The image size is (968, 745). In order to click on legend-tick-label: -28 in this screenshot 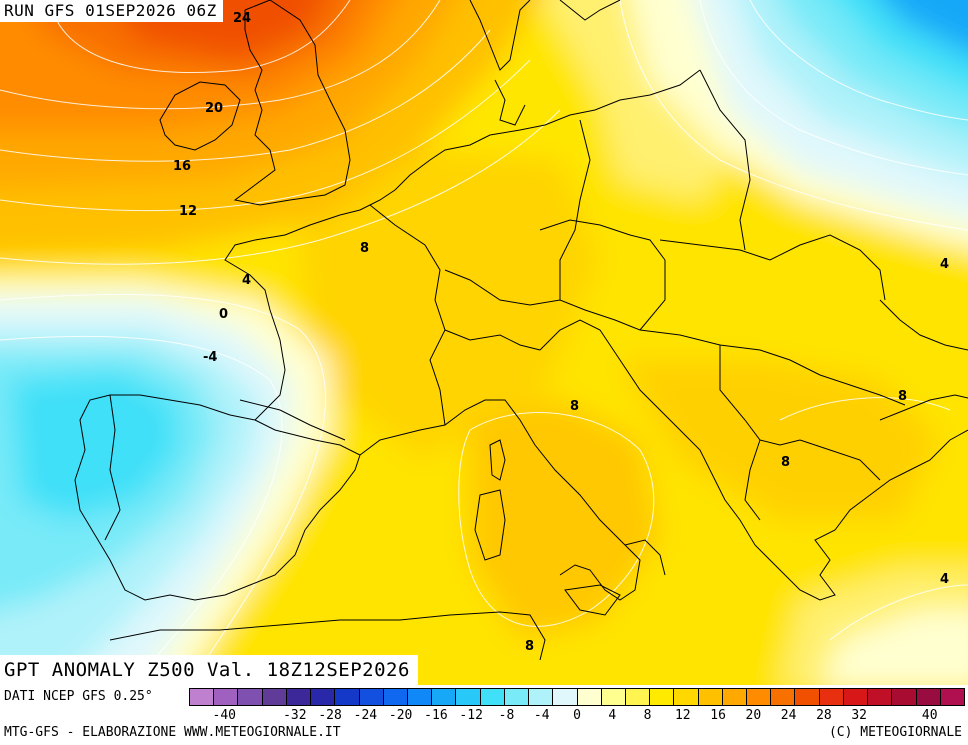, I will do `click(330, 715)`.